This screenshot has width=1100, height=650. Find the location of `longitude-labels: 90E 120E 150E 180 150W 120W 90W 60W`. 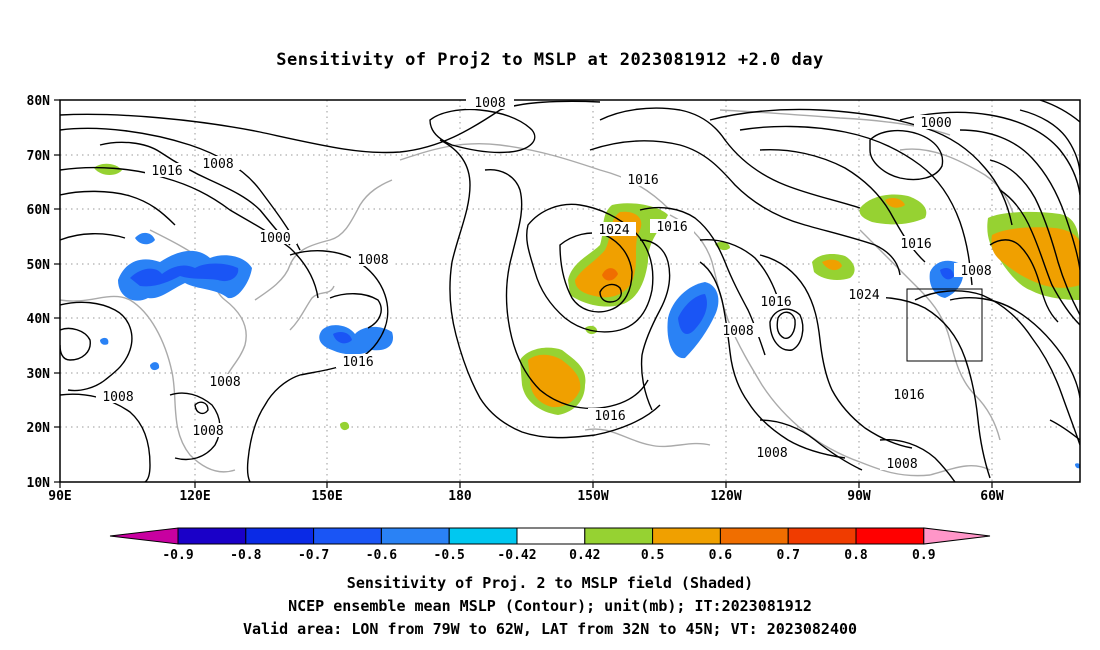

longitude-labels: 90E 120E 150E 180 150W 120W 90W 60W is located at coordinates (526, 496).